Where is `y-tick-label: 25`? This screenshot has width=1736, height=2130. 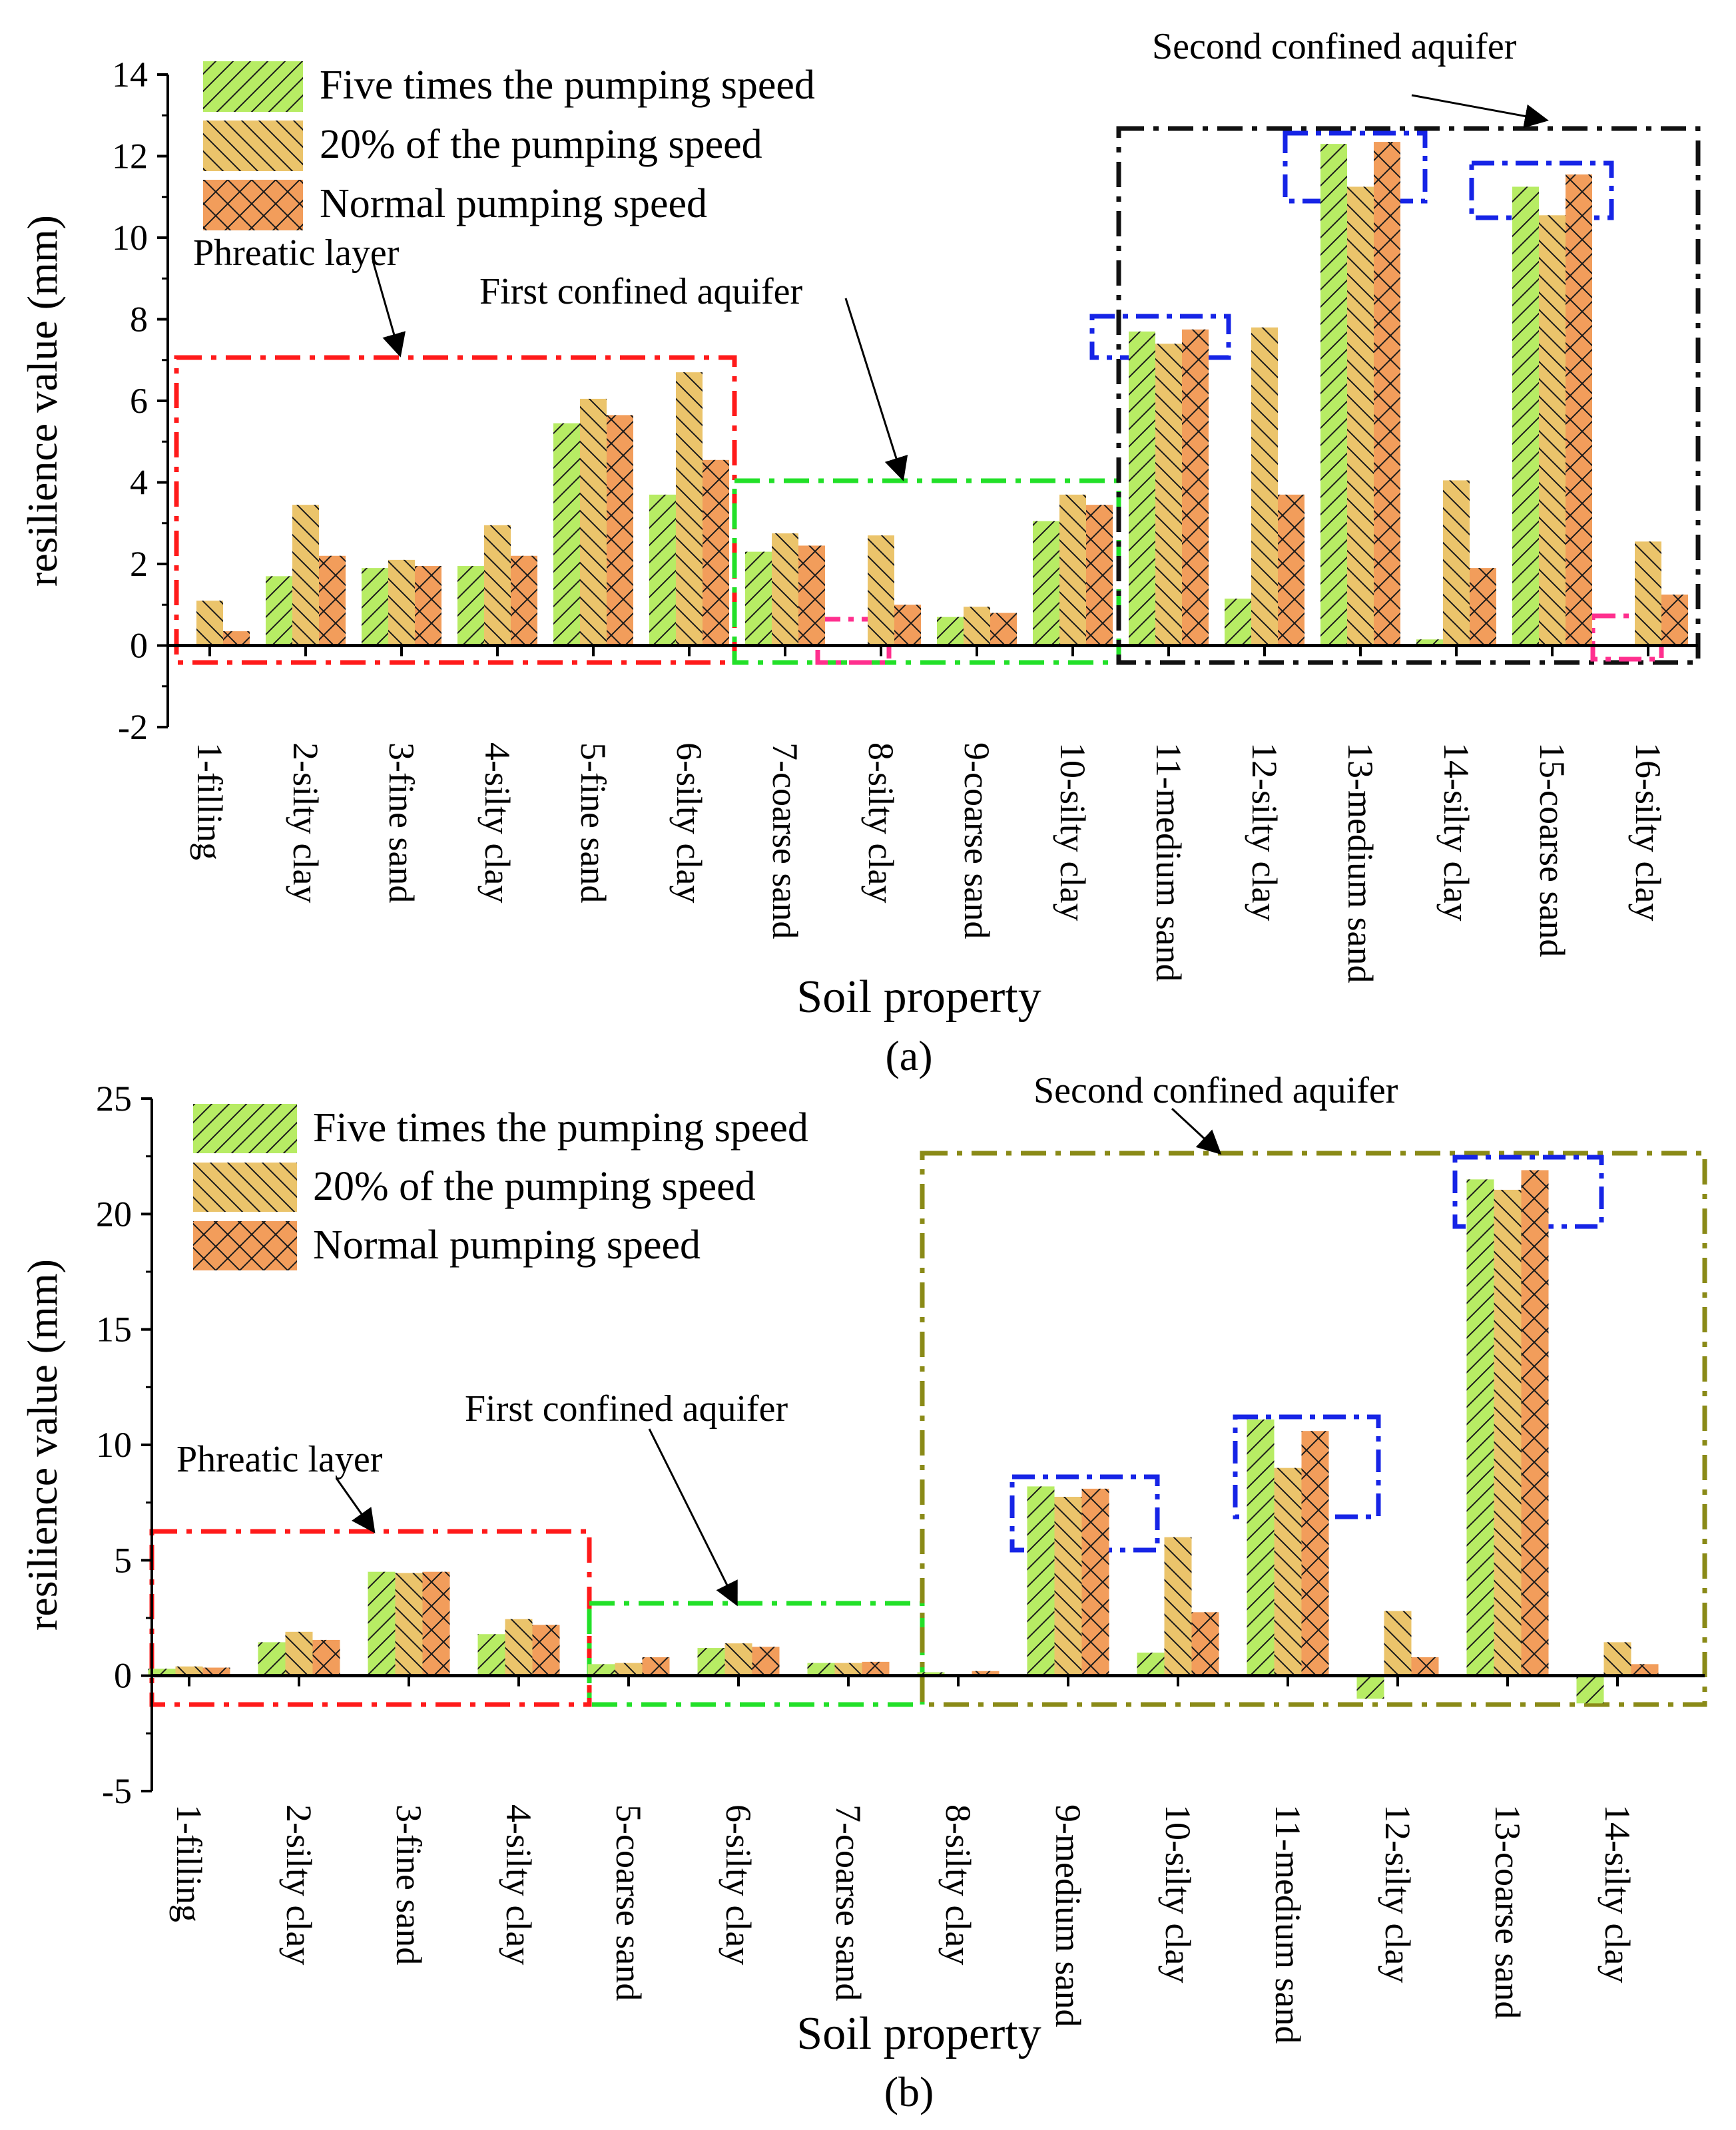 y-tick-label: 25 is located at coordinates (114, 1099).